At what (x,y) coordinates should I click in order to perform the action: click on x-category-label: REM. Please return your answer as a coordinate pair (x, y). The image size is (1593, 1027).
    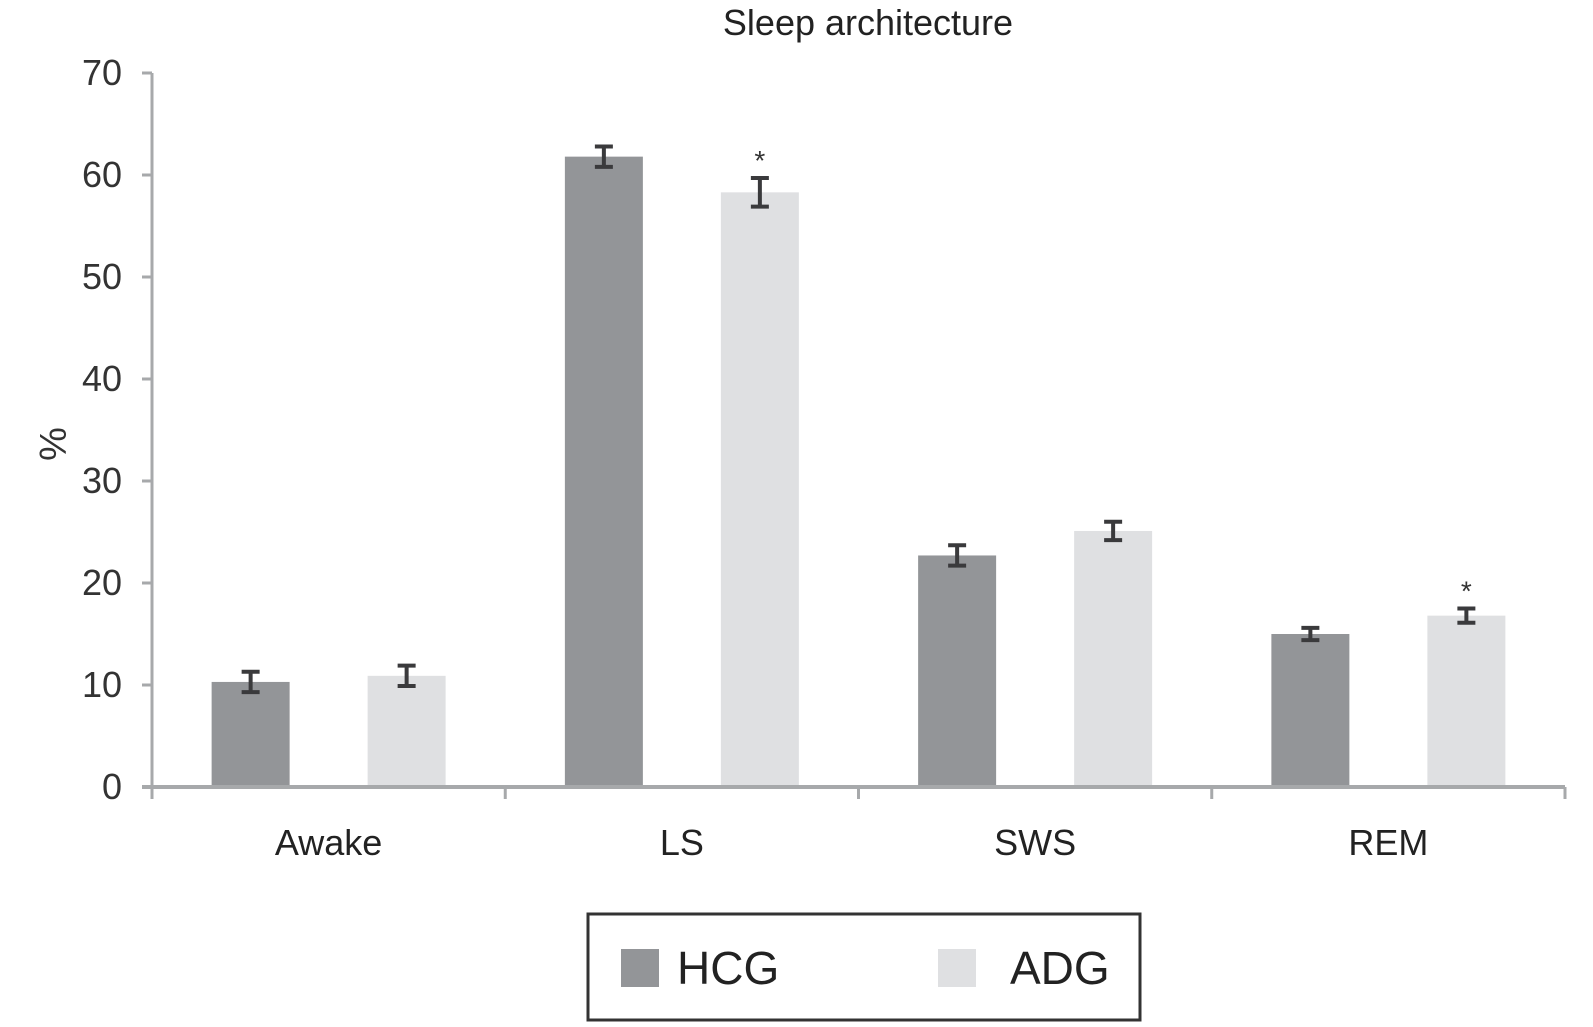
    Looking at the image, I should click on (1388, 842).